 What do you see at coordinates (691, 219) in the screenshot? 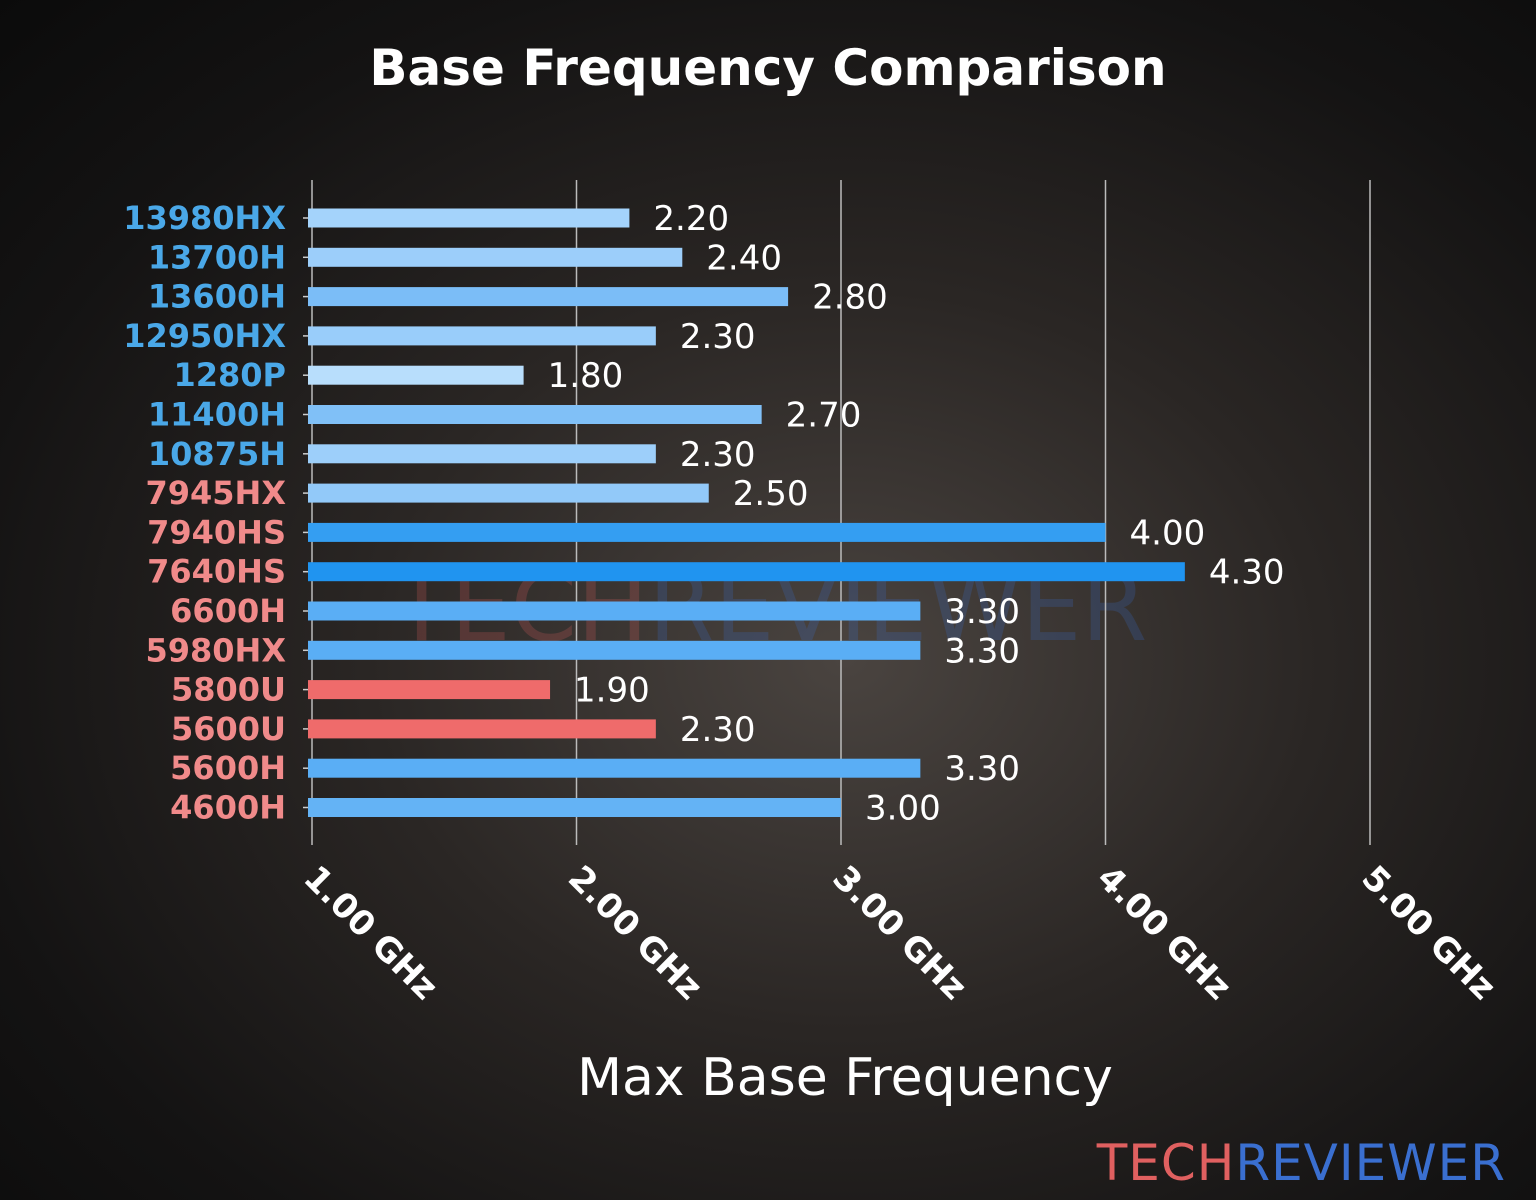
I see `data-label: 2.20` at bounding box center [691, 219].